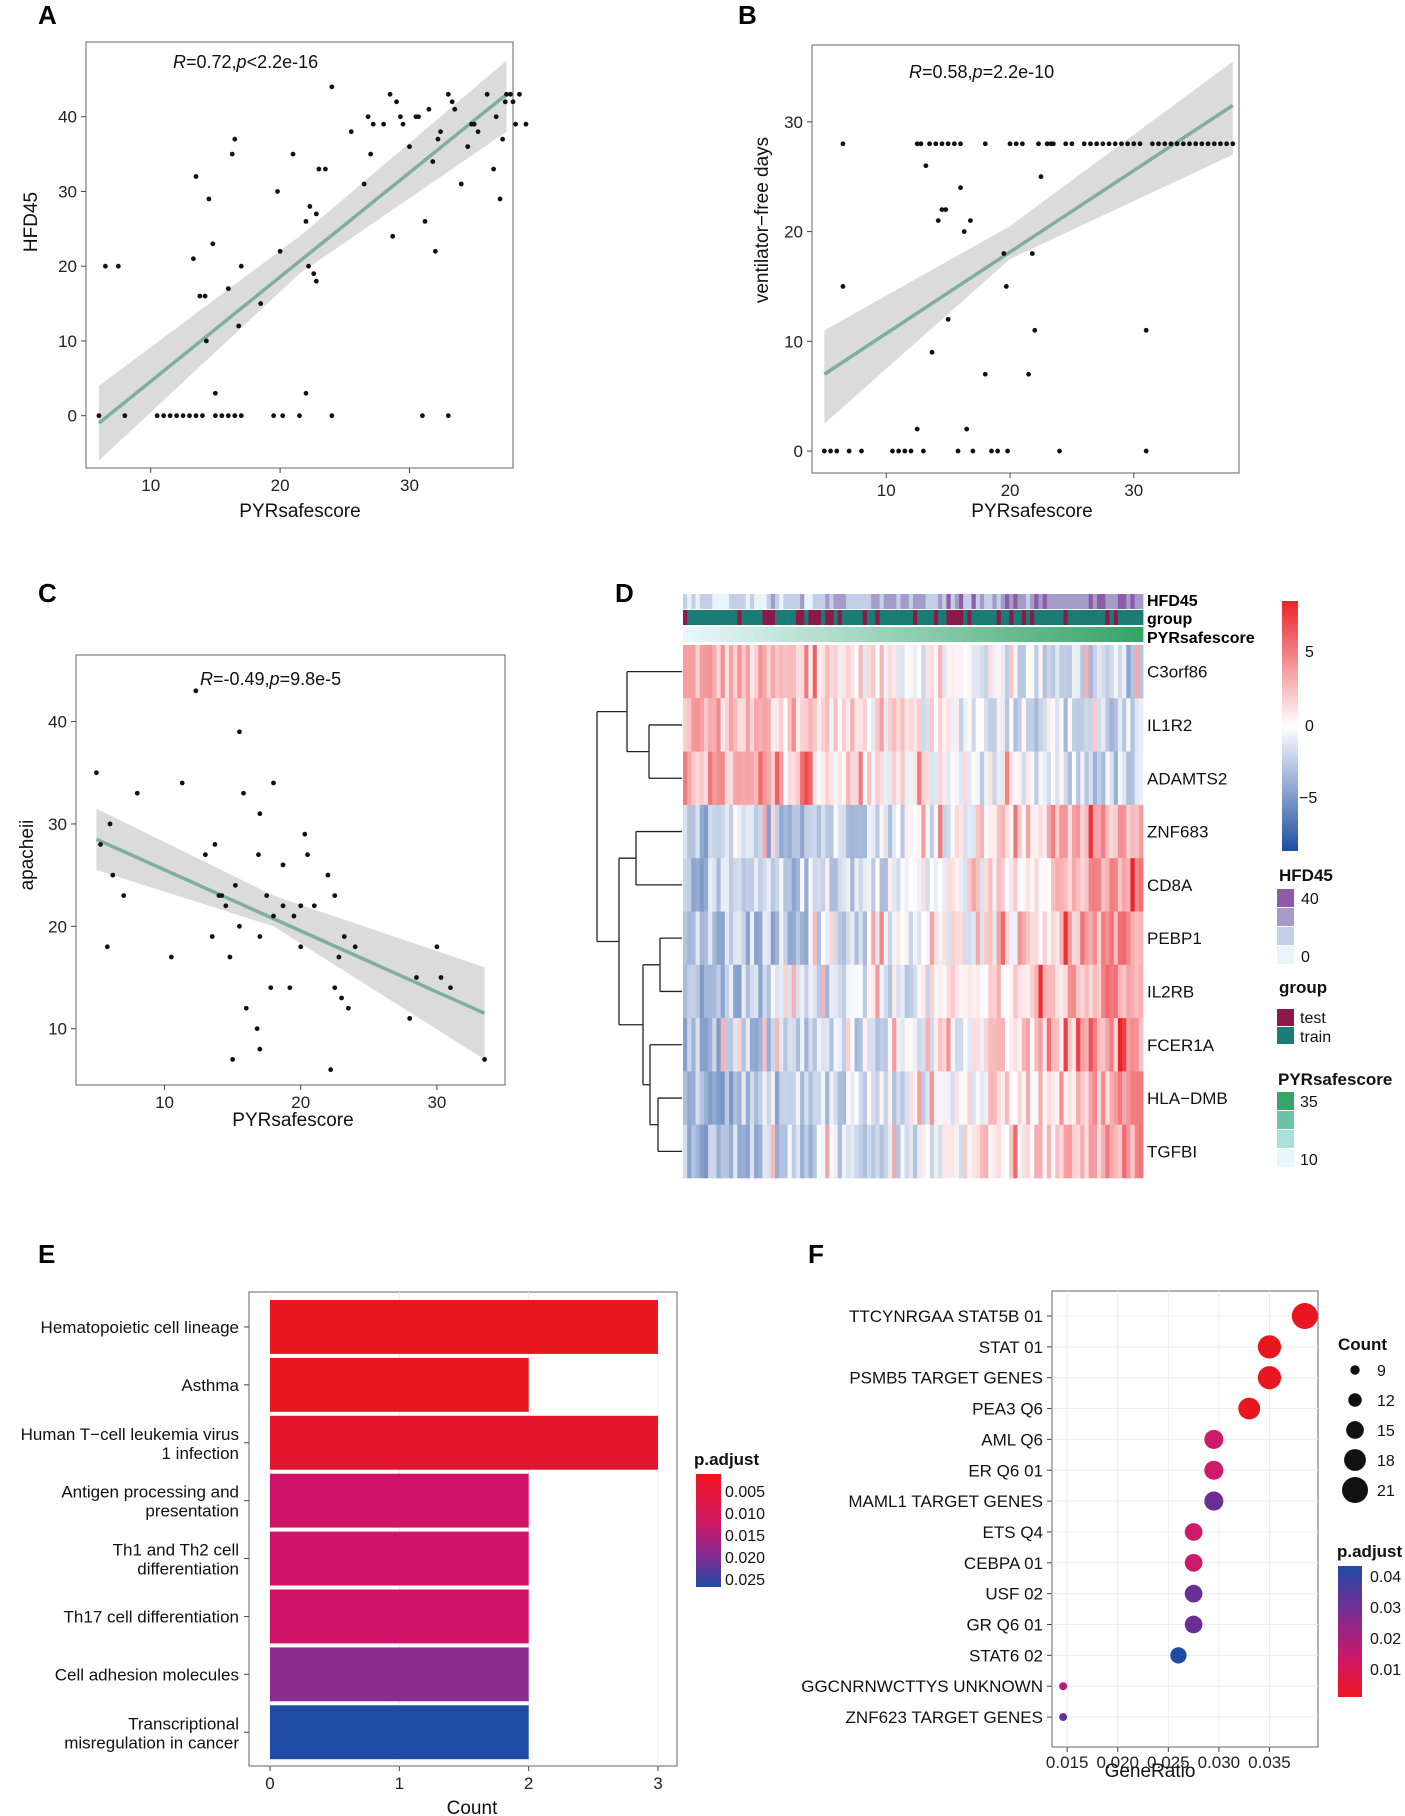  I want to click on regression-line, so click(1028, 239).